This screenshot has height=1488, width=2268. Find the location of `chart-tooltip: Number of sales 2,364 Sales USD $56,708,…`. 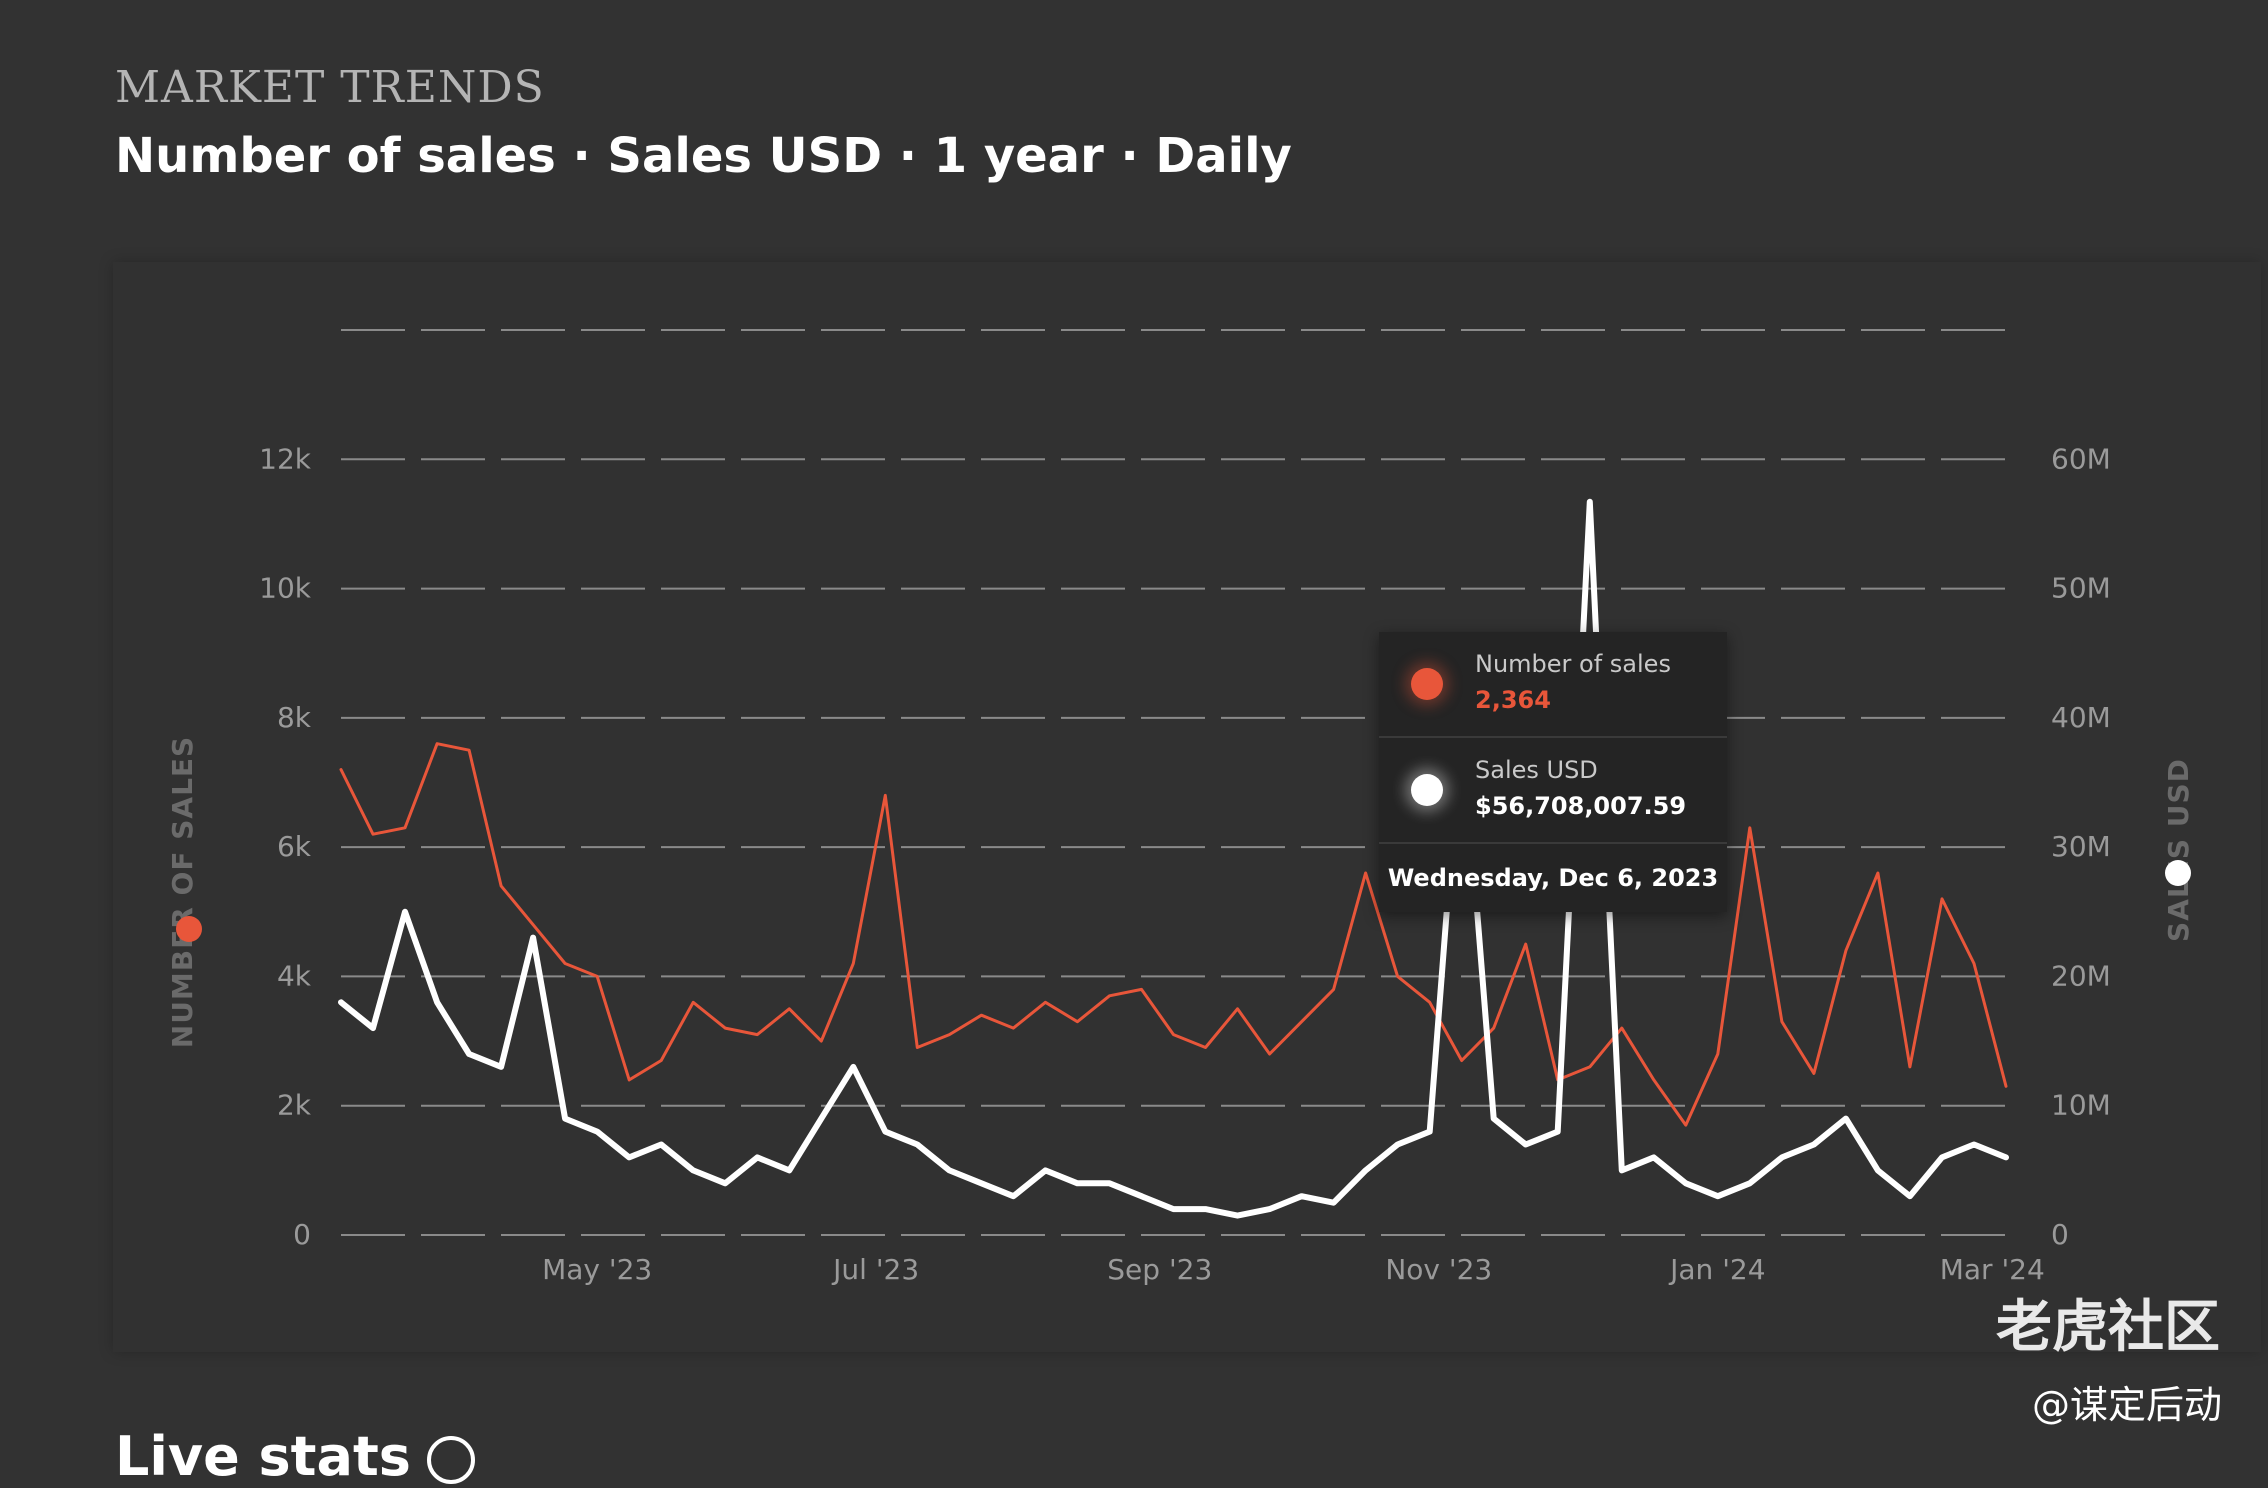

chart-tooltip: Number of sales 2,364 Sales USD $56,708,… is located at coordinates (1553, 772).